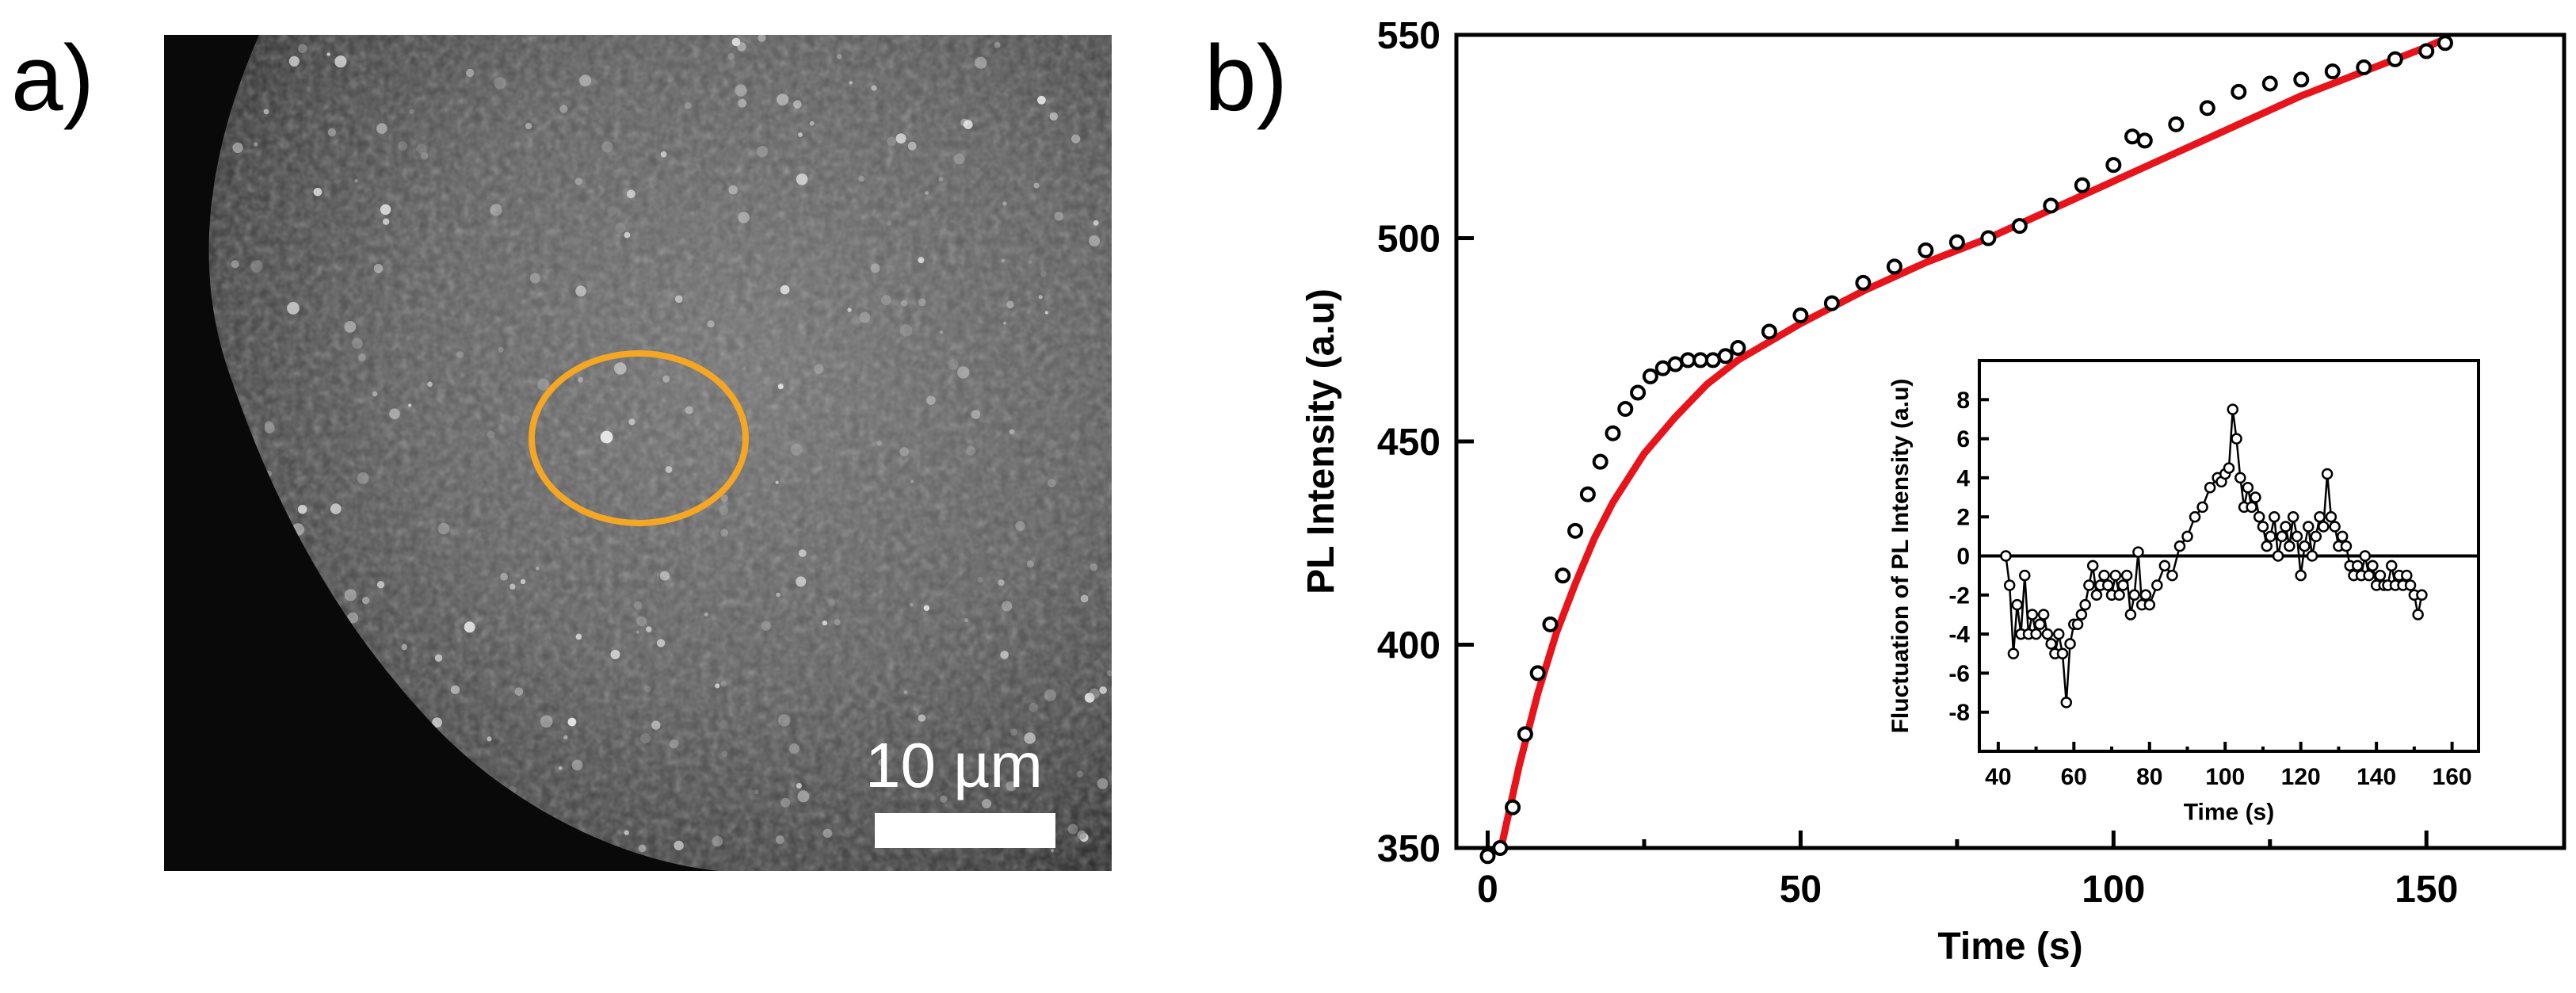  Describe the element at coordinates (1801, 890) in the screenshot. I see `main-x-tick-label: 50` at that location.